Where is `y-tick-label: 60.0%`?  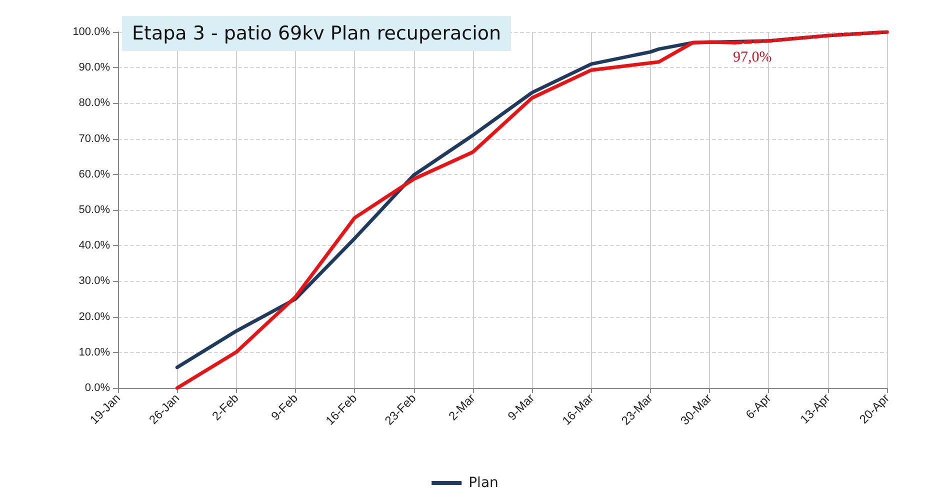 y-tick-label: 60.0% is located at coordinates (94, 174).